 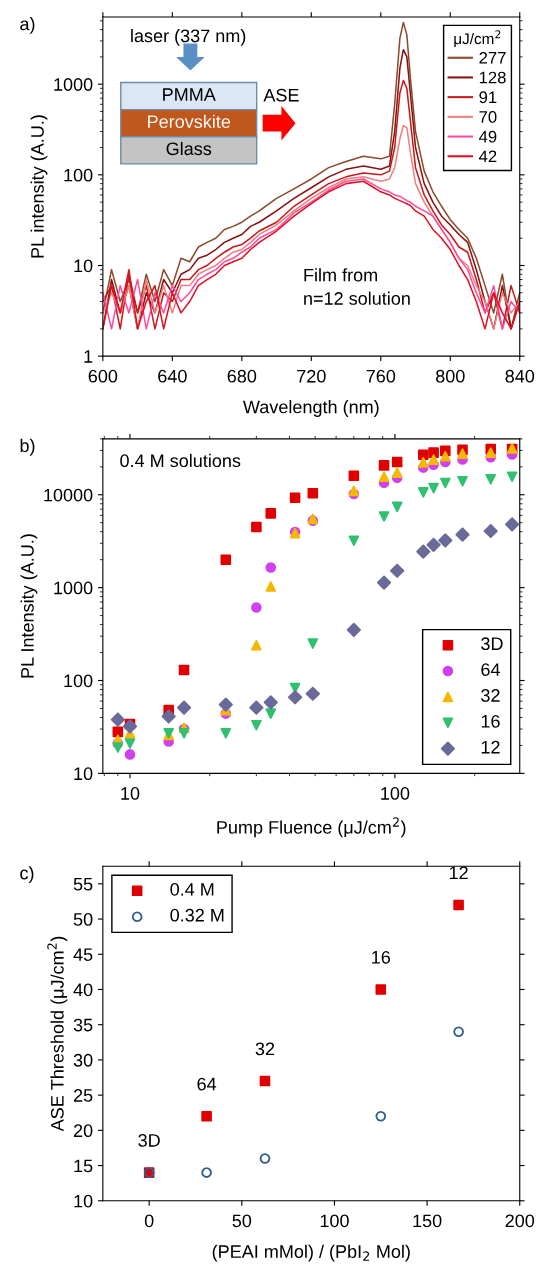 I want to click on y-axis-title: ASE Threshold (μJ/cm$^{2}$), so click(x=57, y=1034).